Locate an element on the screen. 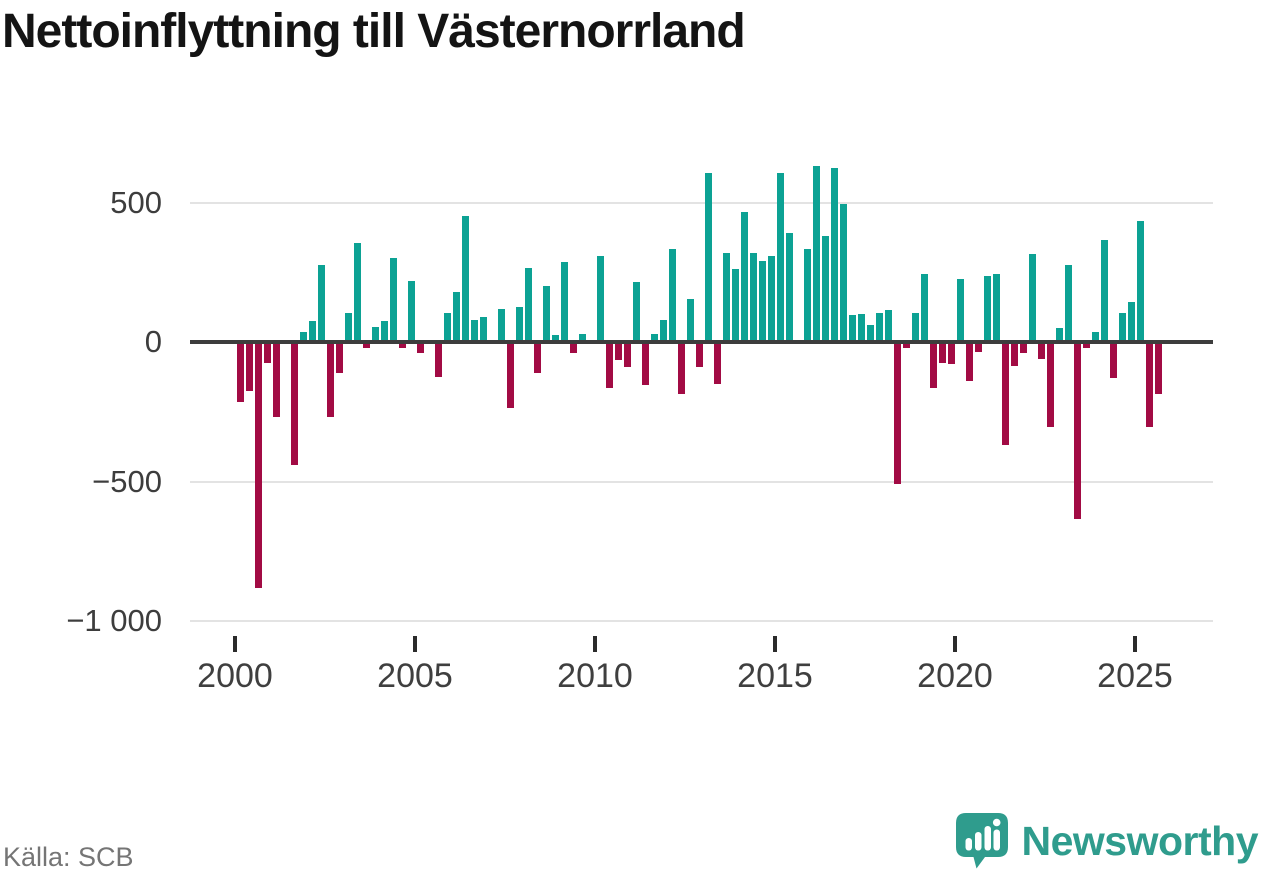  bar-2003Q2 is located at coordinates (357, 292).